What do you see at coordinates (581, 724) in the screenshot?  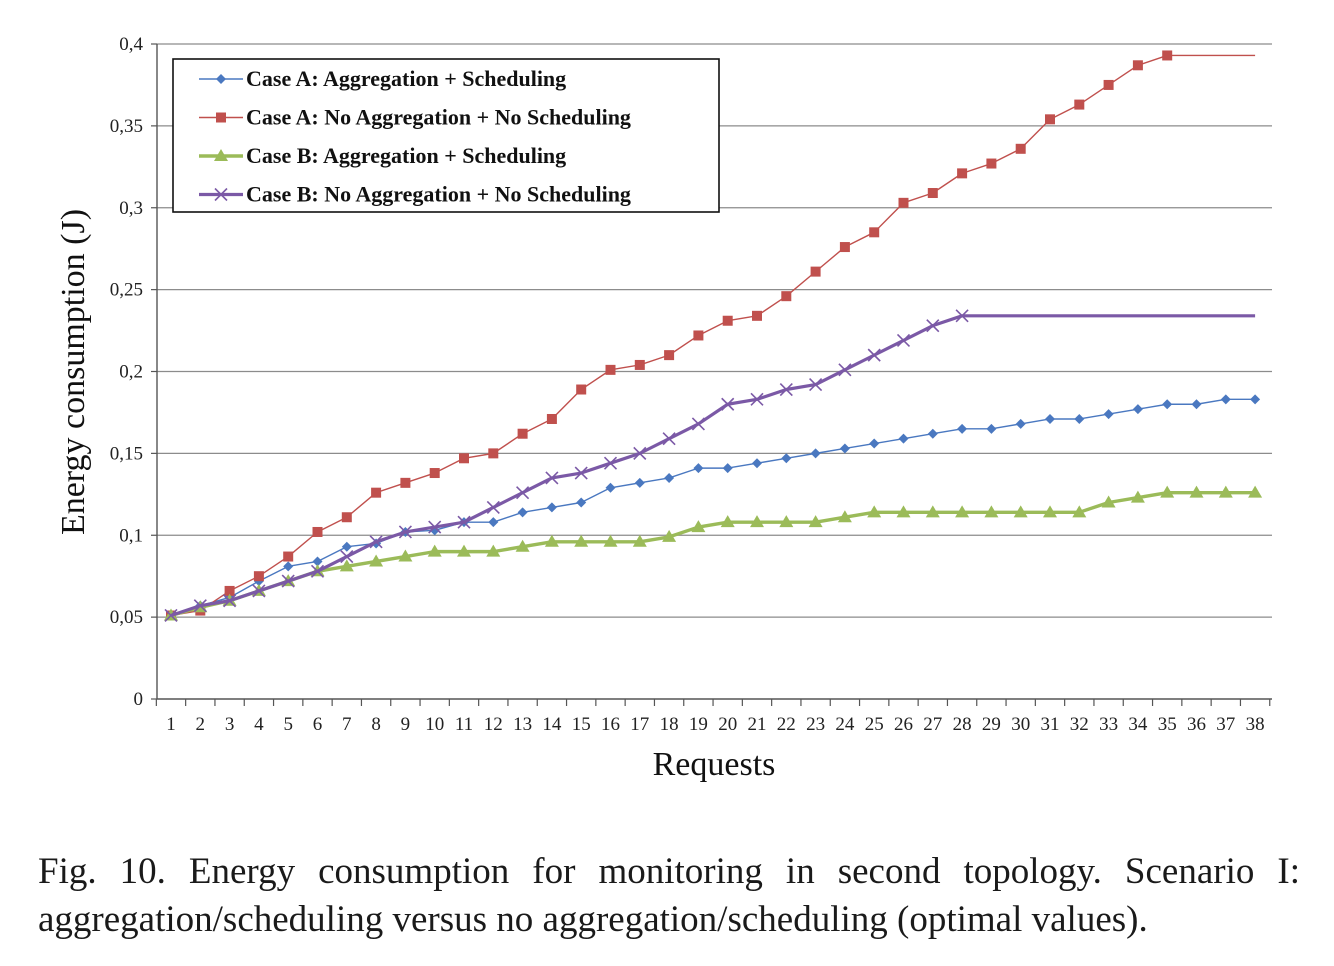 I see `x-tick-label: 15` at bounding box center [581, 724].